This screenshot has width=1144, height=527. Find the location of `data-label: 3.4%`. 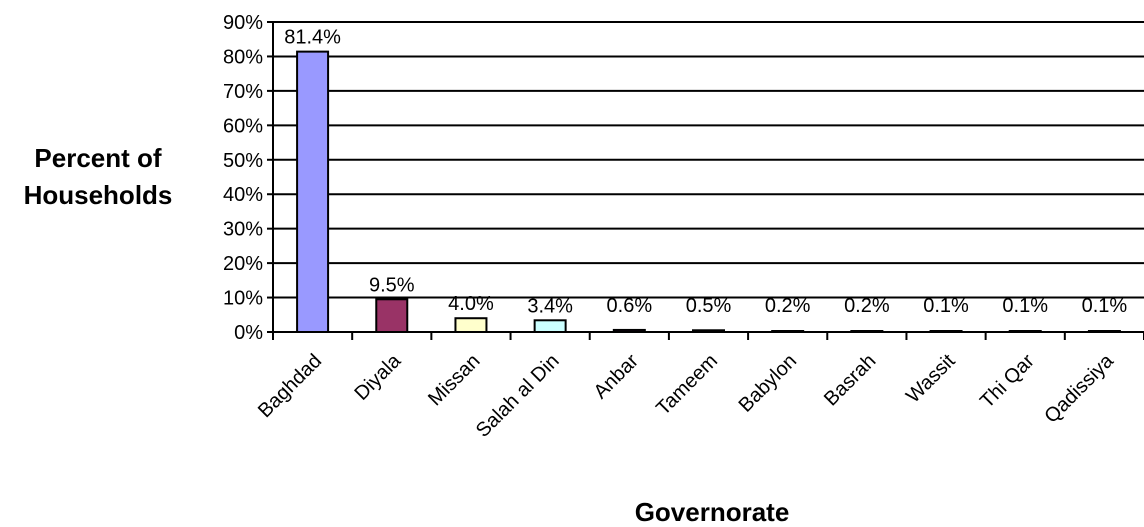

data-label: 3.4% is located at coordinates (550, 306).